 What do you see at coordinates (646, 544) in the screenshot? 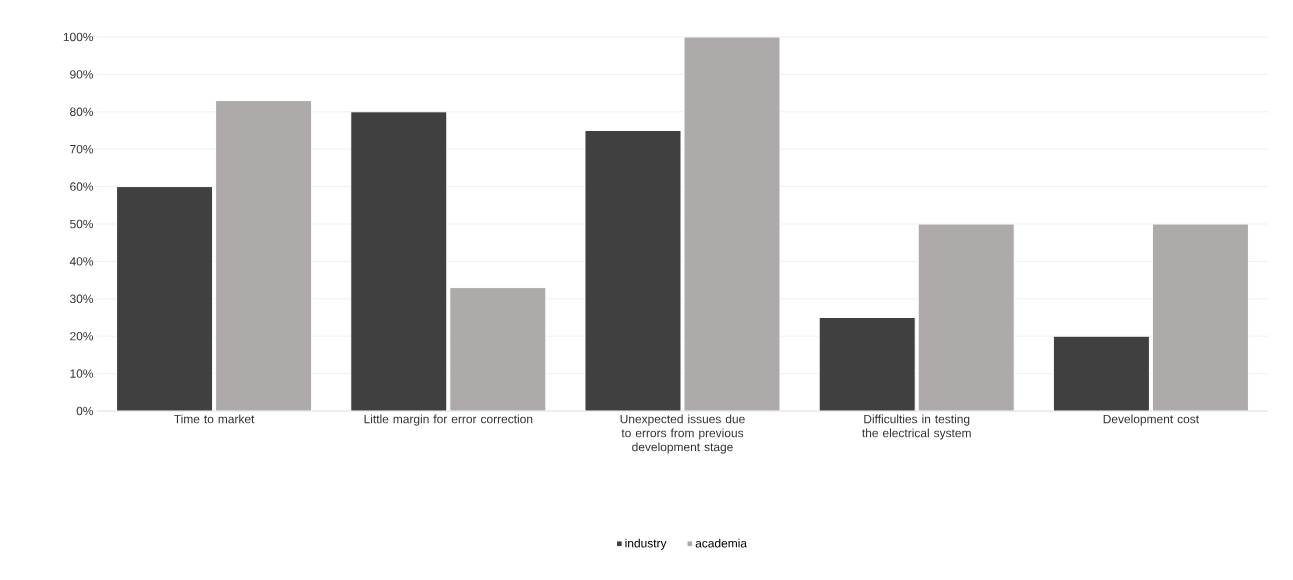
I see `legend-label: industry` at bounding box center [646, 544].